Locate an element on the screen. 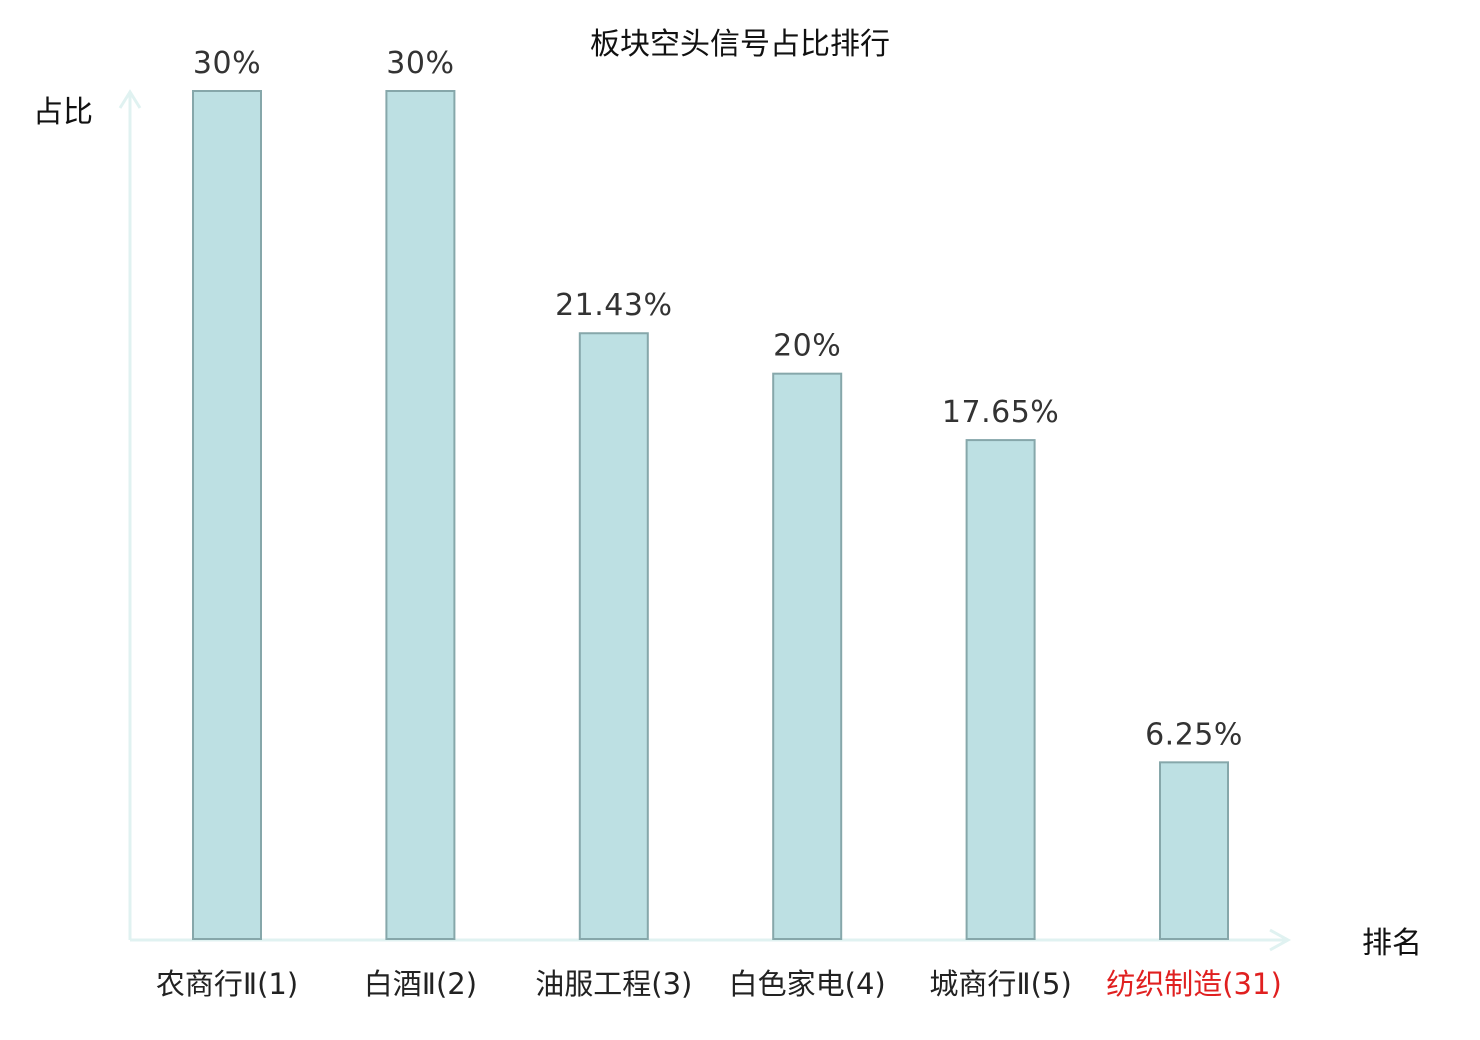 The height and width of the screenshot is (1040, 1480). y-axis-label: 占比 is located at coordinates (63, 112).